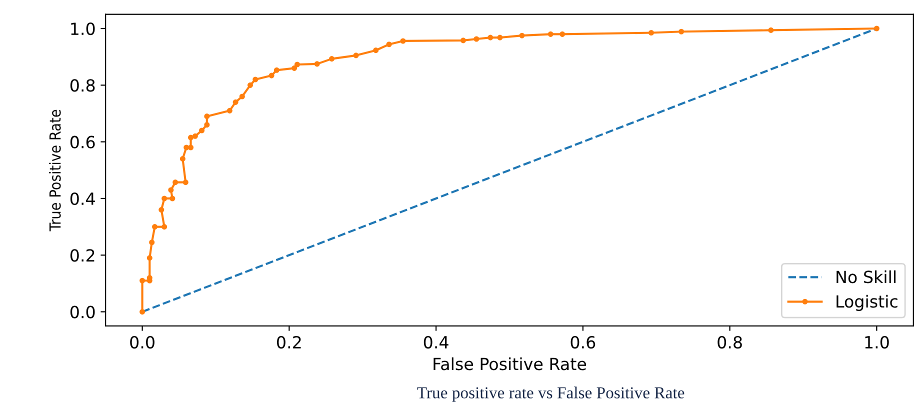  I want to click on y-tick-label: 1.0, so click(83, 29).